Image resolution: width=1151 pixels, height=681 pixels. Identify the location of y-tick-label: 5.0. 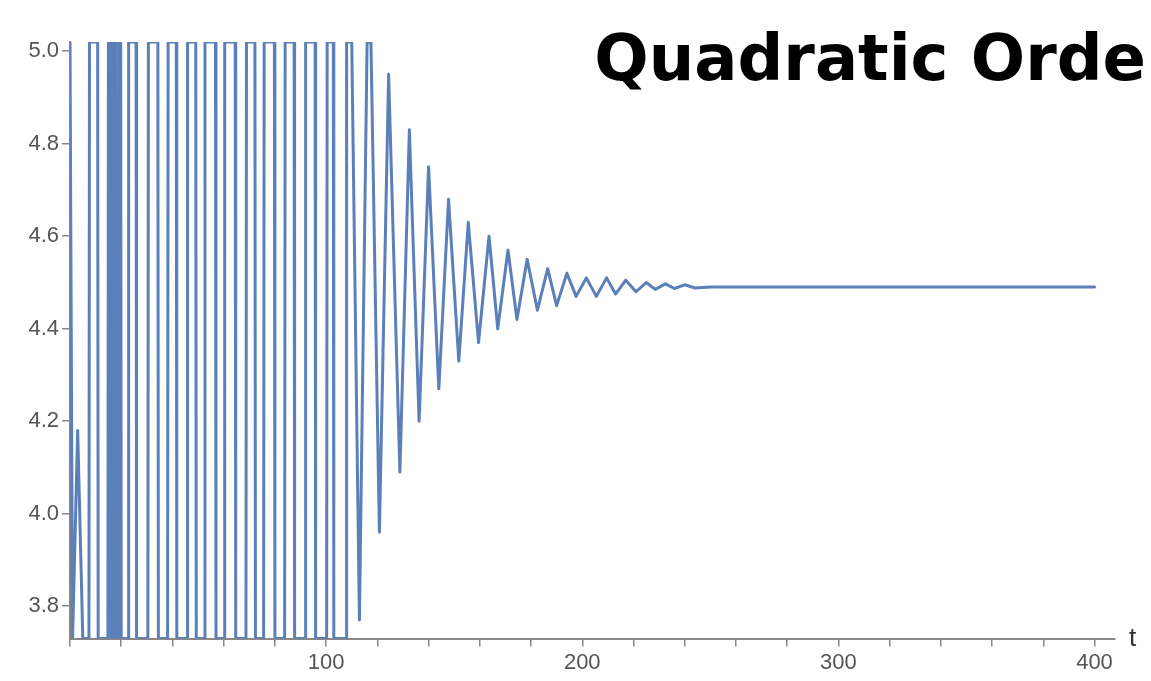
(43, 50).